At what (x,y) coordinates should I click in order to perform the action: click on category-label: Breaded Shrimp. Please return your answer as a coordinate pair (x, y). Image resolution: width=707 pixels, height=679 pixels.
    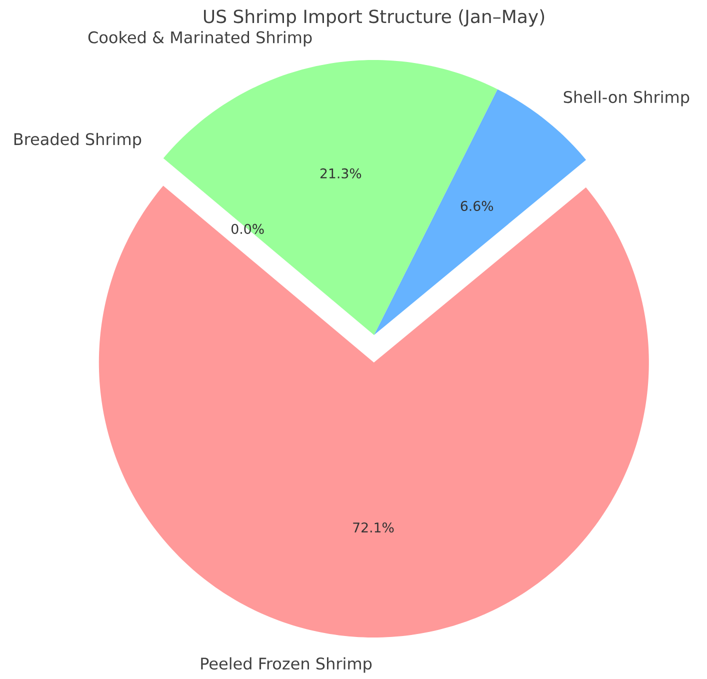
    Looking at the image, I should click on (78, 140).